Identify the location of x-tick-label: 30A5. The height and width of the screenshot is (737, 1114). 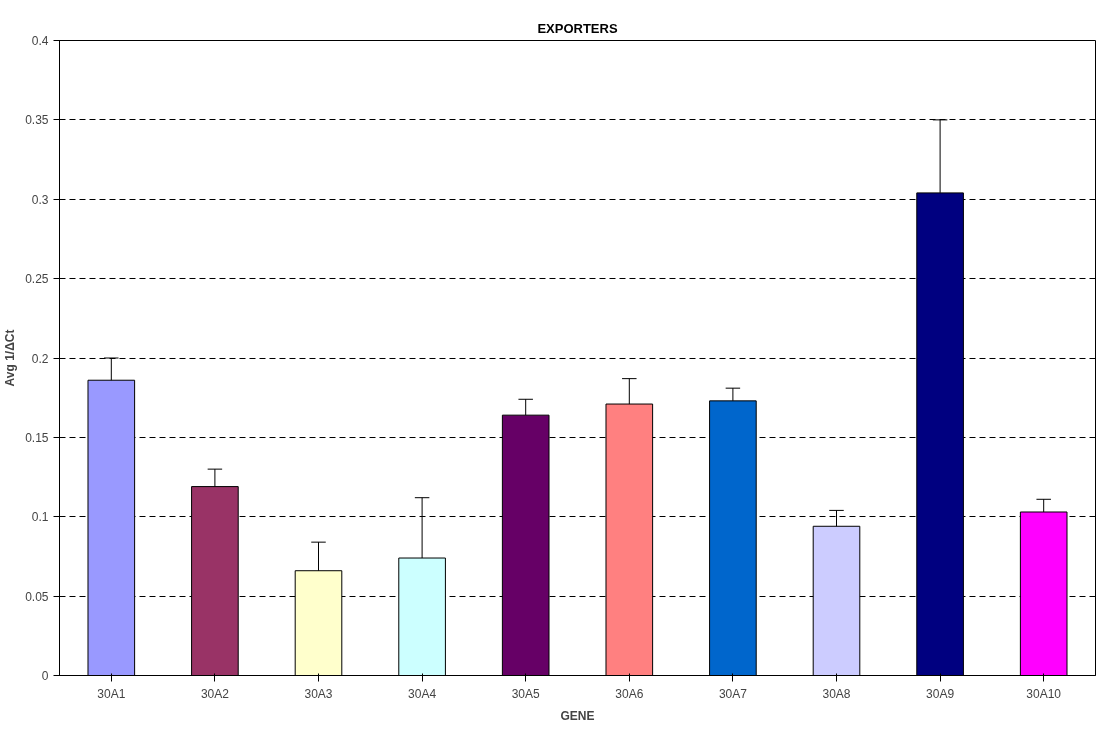
(526, 693).